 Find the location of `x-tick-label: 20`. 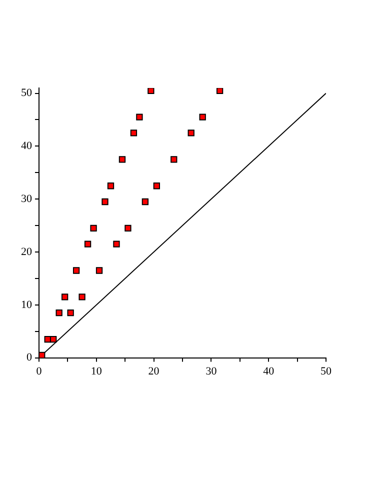

x-tick-label: 20 is located at coordinates (154, 371).